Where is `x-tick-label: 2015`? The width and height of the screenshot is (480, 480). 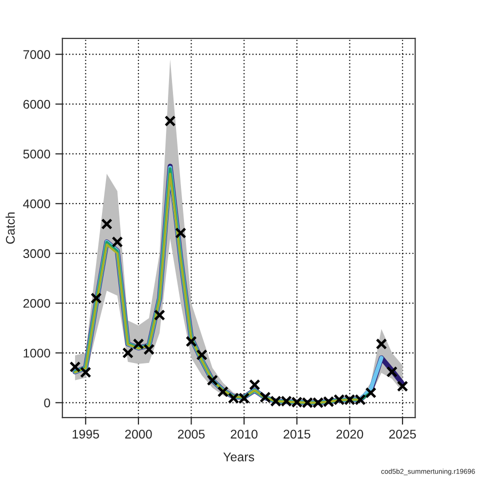 x-tick-label: 2015 is located at coordinates (297, 434).